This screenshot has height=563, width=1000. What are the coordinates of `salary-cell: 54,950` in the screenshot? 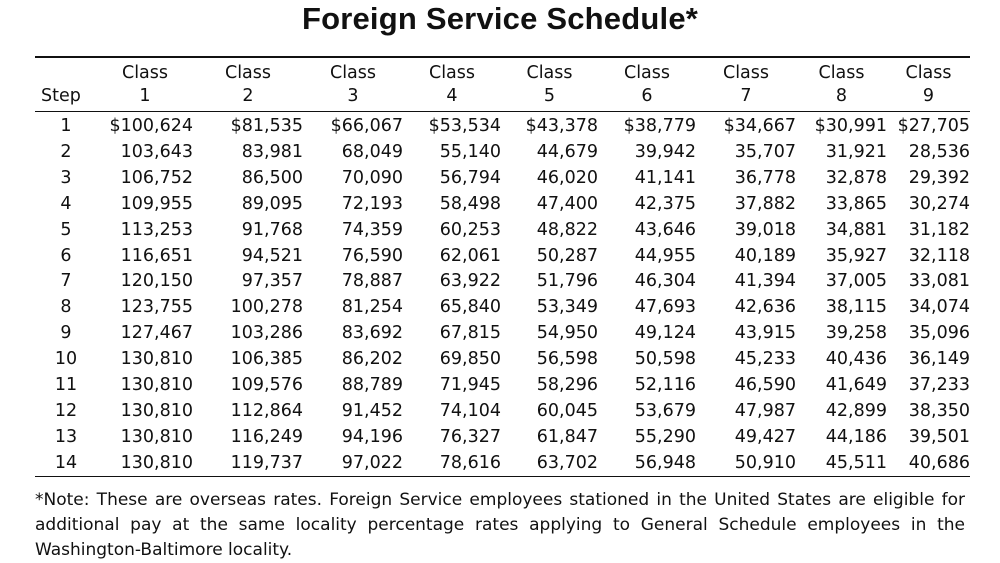 It's located at (567, 333).